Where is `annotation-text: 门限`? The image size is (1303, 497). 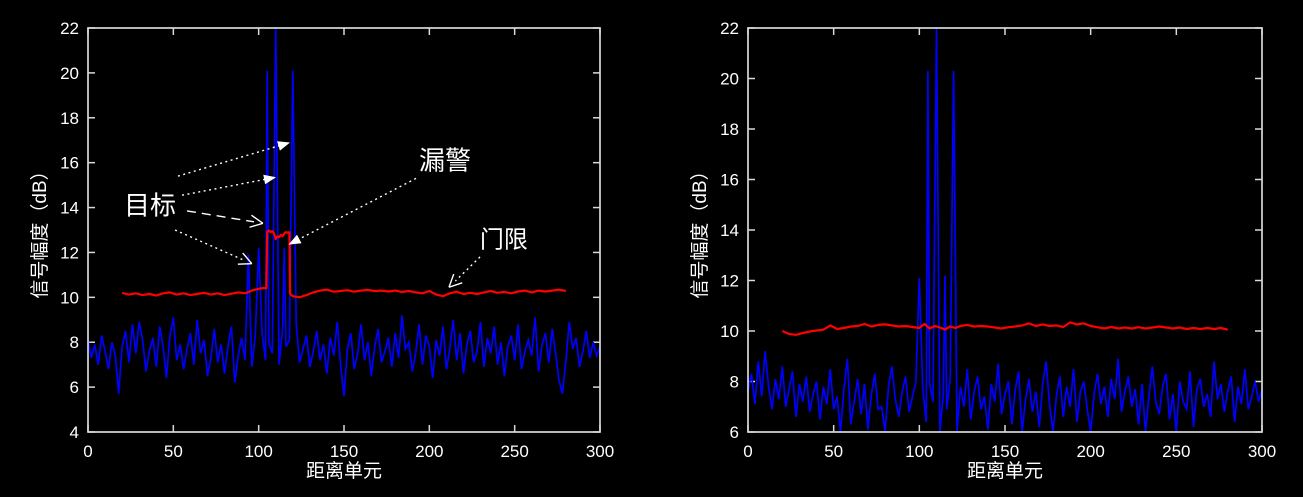
annotation-text: 门限 is located at coordinates (504, 239).